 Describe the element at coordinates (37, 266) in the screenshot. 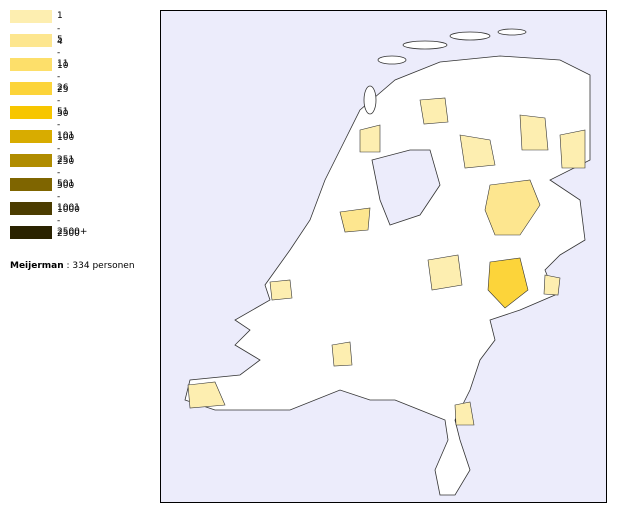

I see `surname: Meijerman` at that location.